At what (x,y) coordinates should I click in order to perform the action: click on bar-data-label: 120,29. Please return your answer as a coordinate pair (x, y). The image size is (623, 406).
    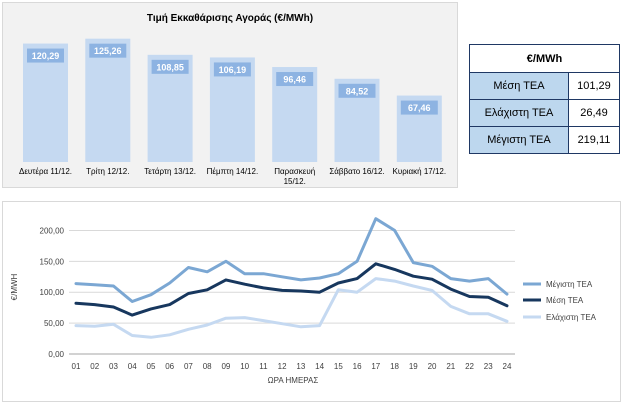
    Looking at the image, I should click on (46, 56).